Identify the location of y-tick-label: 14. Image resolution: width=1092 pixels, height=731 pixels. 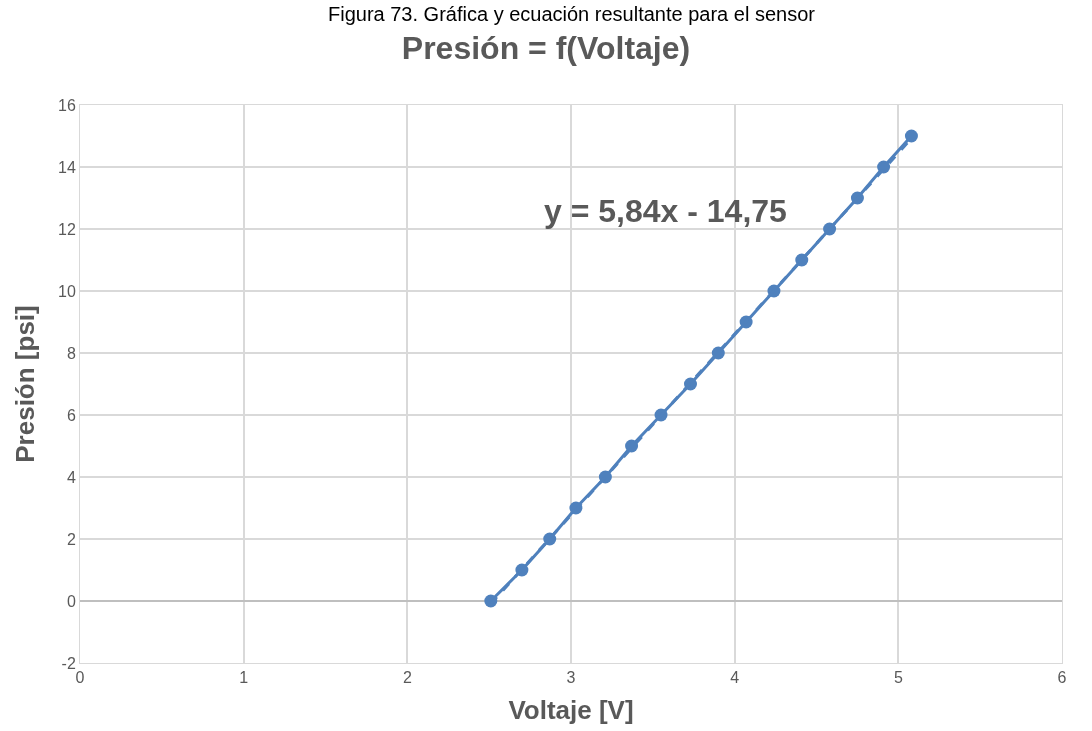
(67, 167).